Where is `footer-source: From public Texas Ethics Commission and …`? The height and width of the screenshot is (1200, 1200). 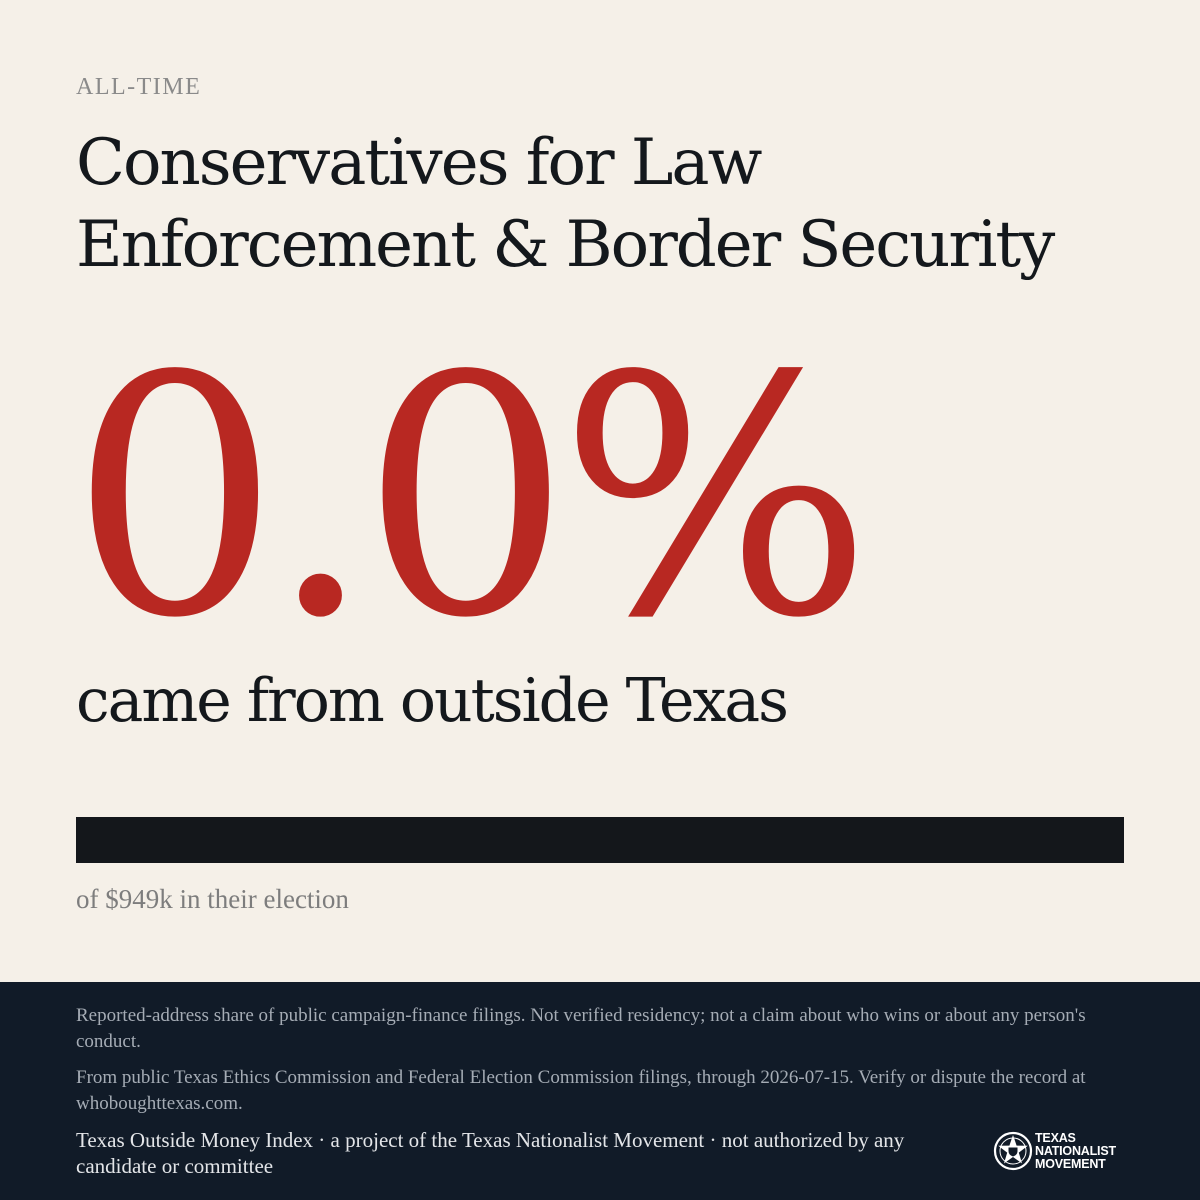
footer-source: From public Texas Ethics Commission and … is located at coordinates (581, 1090).